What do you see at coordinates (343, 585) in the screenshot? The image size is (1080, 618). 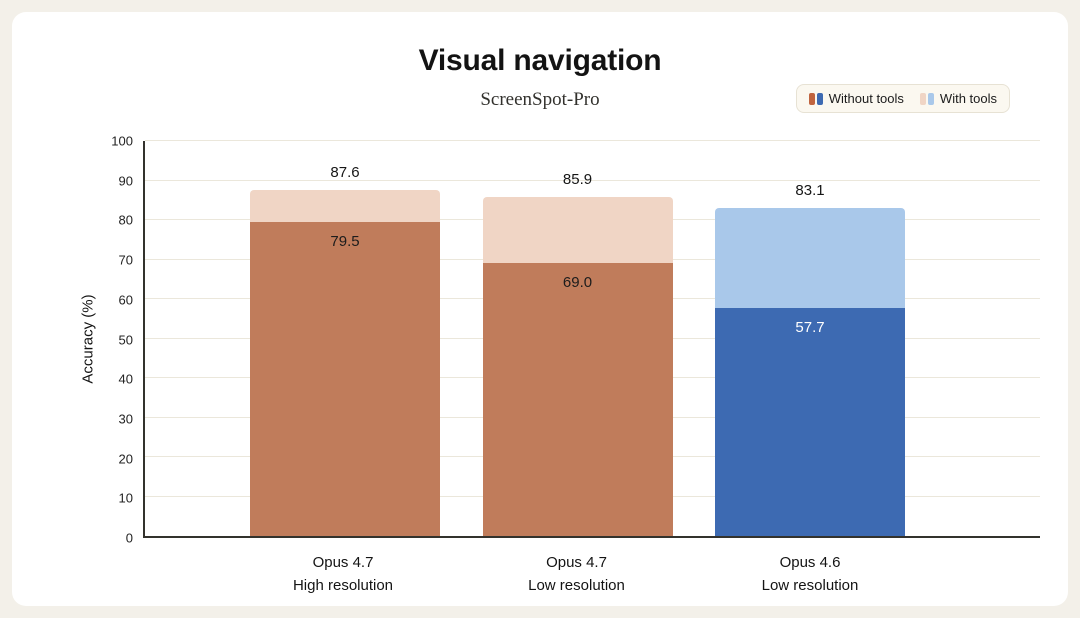 I see `category-label-line2: High resolution` at bounding box center [343, 585].